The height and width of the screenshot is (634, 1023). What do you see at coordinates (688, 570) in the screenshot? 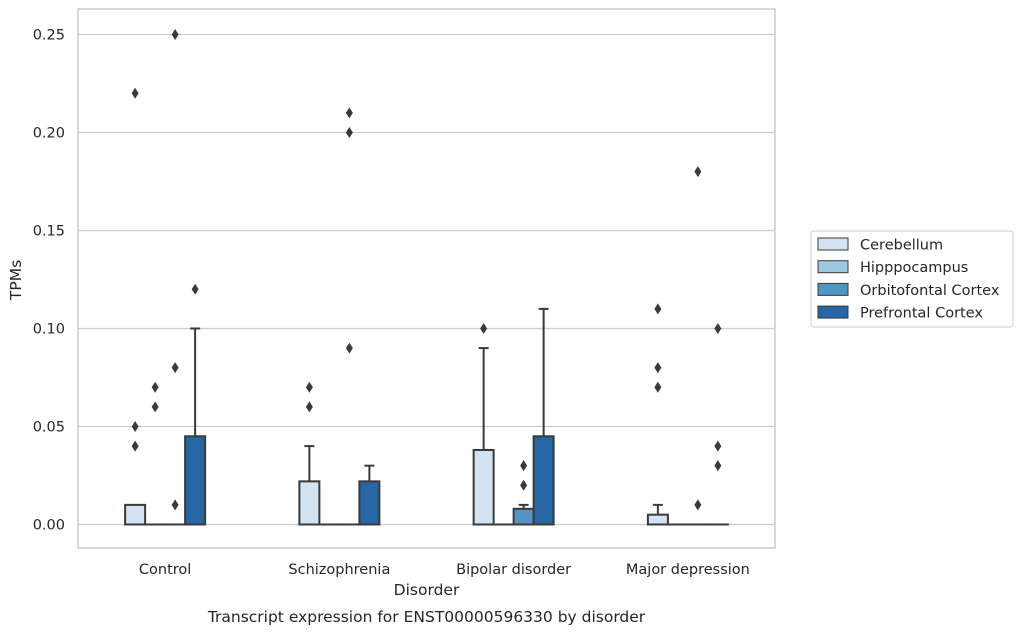
I see `x-tick-label: Major depression` at bounding box center [688, 570].